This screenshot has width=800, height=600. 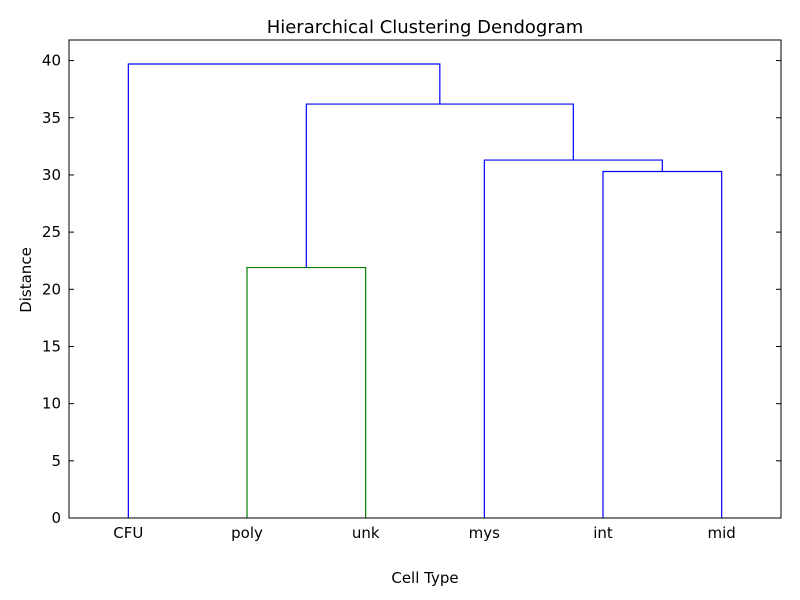 I want to click on y-tick-label: 25, so click(x=51, y=232).